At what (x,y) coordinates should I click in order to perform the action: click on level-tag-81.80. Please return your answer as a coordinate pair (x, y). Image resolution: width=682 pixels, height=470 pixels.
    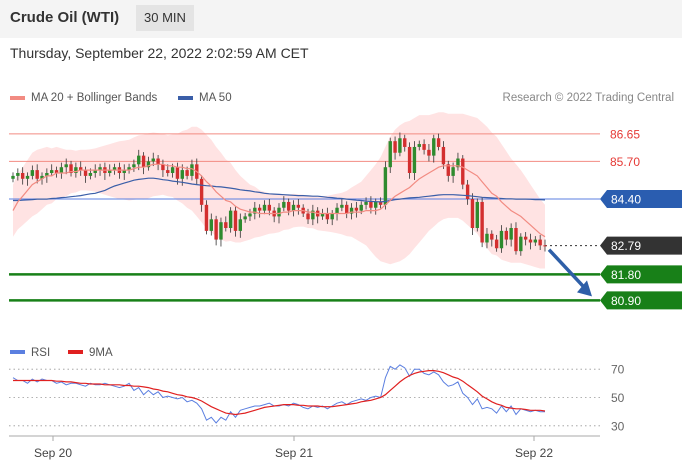
    Looking at the image, I should click on (641, 274).